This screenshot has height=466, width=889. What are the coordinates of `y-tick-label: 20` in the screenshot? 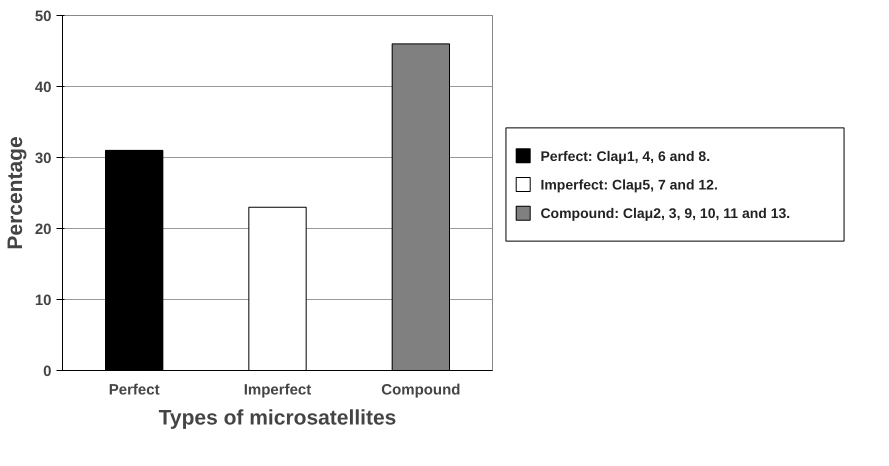 It's located at (43, 229).